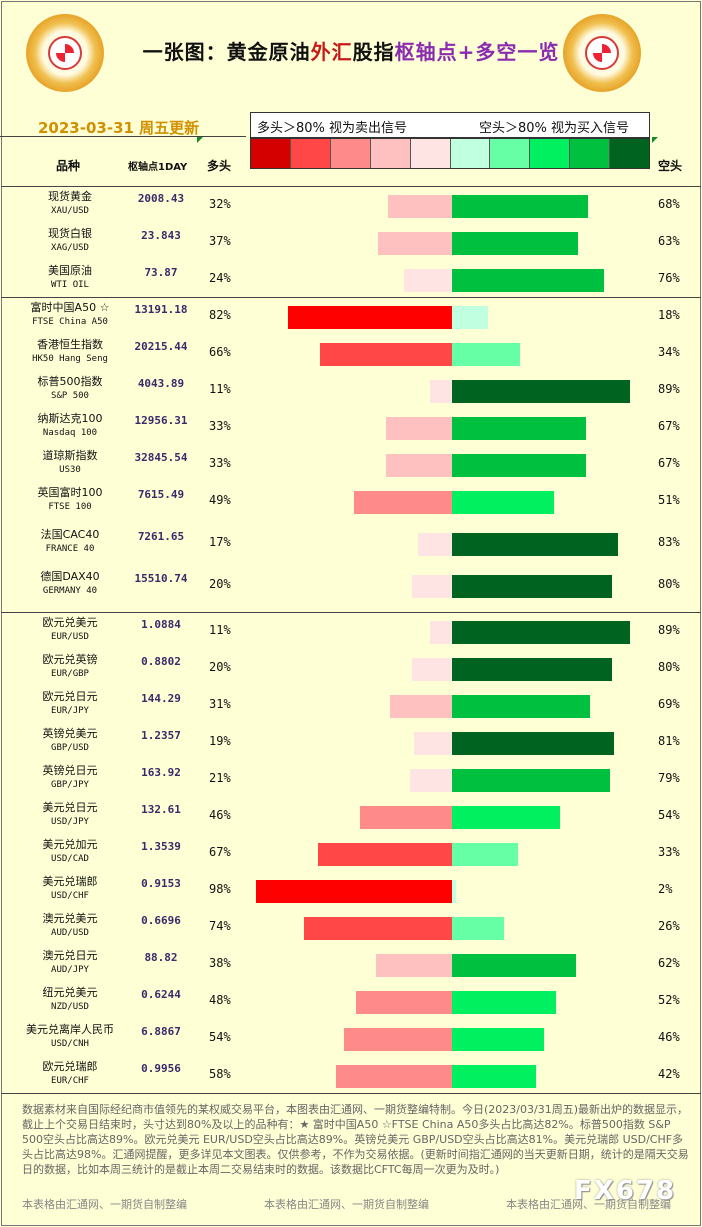 The width and height of the screenshot is (702, 1227). What do you see at coordinates (158, 167) in the screenshot?
I see `col-header-pivot: 枢轴点1DAY` at bounding box center [158, 167].